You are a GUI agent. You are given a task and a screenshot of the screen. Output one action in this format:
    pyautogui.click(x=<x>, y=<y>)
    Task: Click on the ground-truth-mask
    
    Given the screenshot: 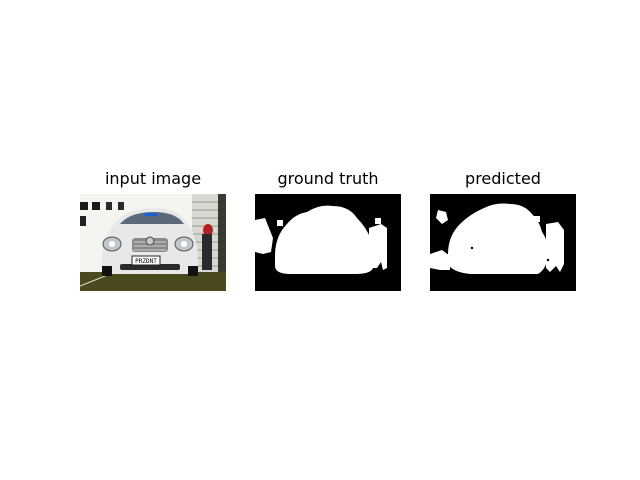 What is the action you would take?
    pyautogui.click(x=328, y=242)
    